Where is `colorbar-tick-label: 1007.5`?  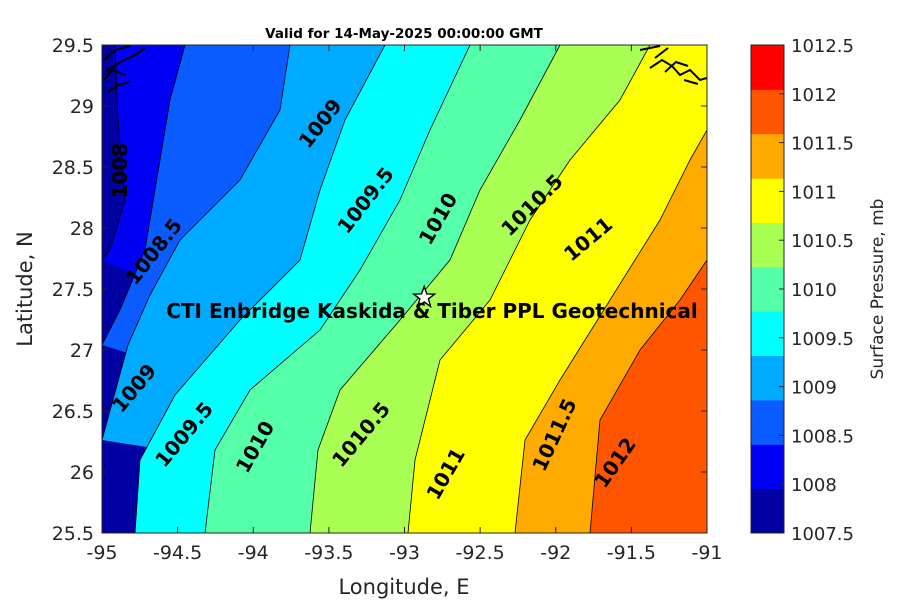
colorbar-tick-label: 1007.5 is located at coordinates (822, 534).